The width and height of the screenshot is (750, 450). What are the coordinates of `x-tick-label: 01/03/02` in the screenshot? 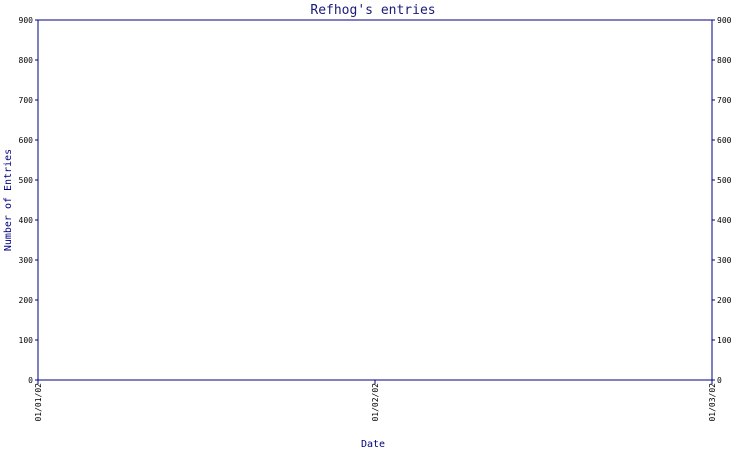 It's located at (712, 402).